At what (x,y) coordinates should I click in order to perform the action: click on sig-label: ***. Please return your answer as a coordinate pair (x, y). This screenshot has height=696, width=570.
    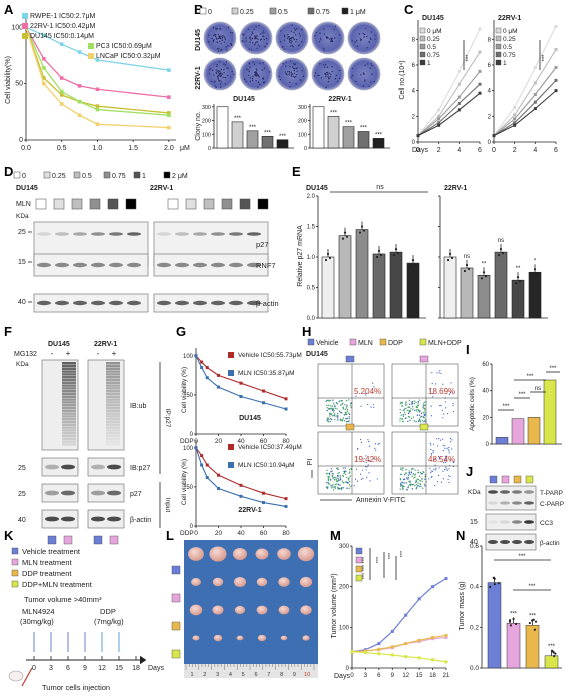
    Looking at the image, I should click on (469, 58).